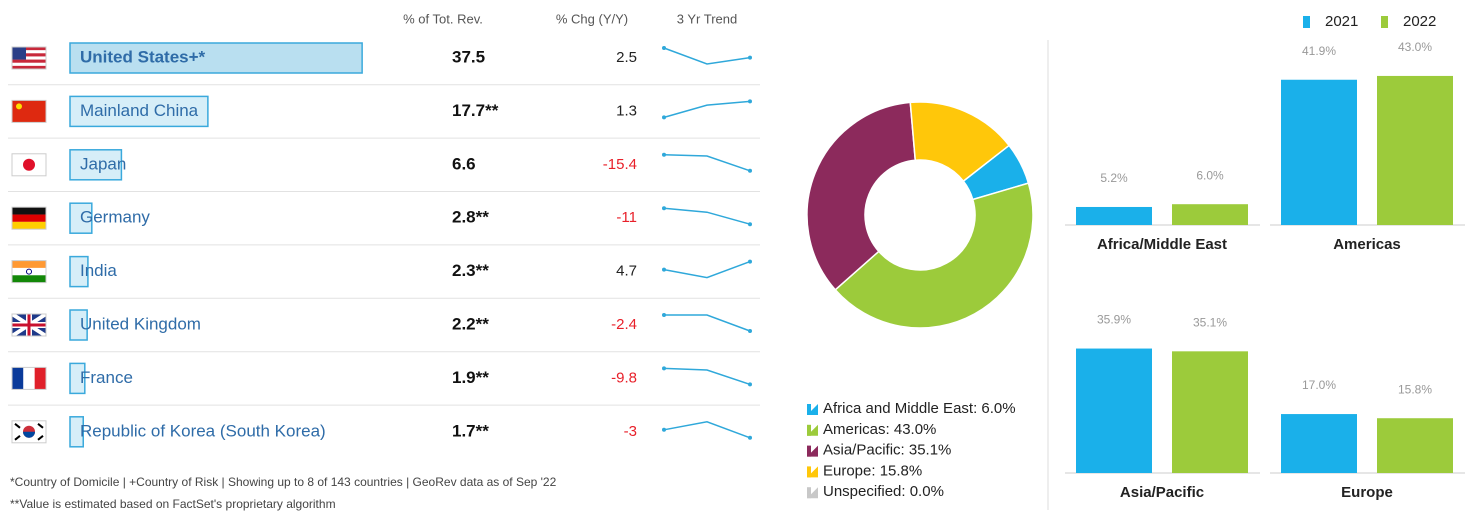 This screenshot has height=514, width=1467. Describe the element at coordinates (470, 217) in the screenshot. I see `share-value: 2.8**` at that location.